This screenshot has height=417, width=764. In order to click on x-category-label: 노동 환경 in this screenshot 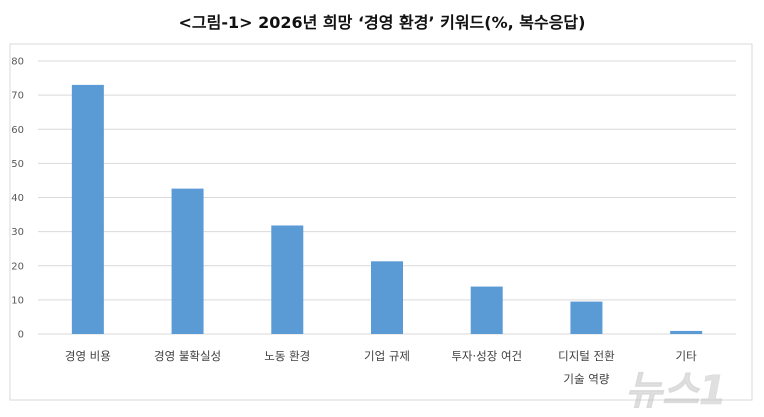, I will do `click(287, 356)`.